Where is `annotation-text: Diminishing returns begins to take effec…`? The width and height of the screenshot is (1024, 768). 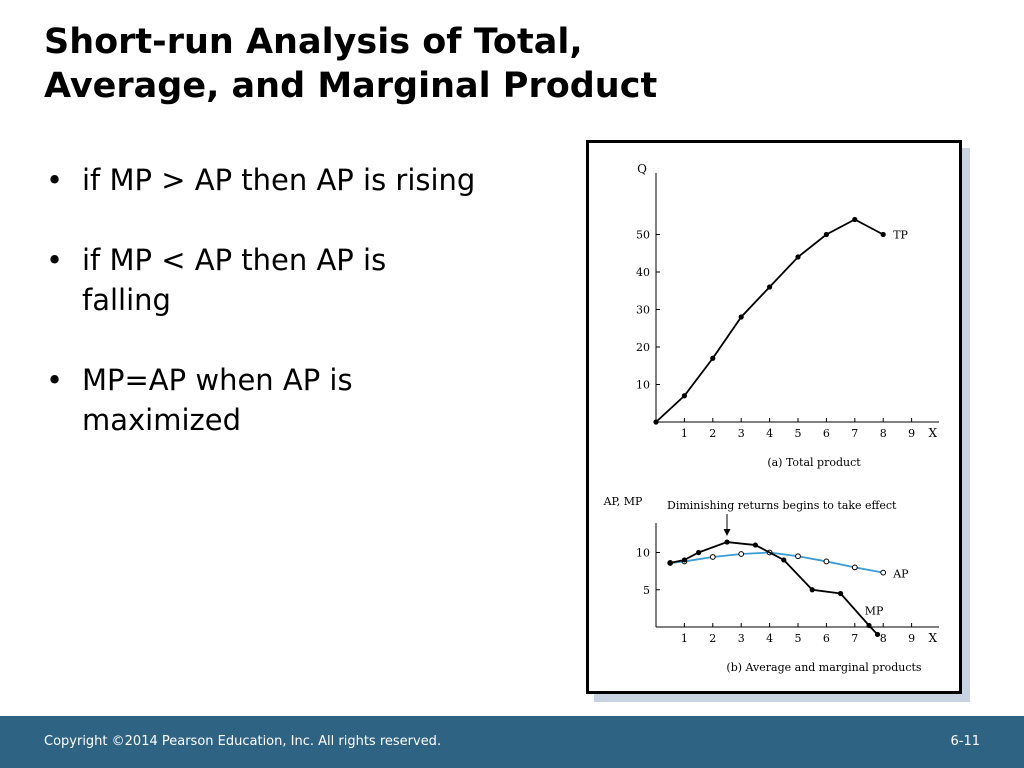 annotation-text: Diminishing returns begins to take effec… is located at coordinates (782, 505).